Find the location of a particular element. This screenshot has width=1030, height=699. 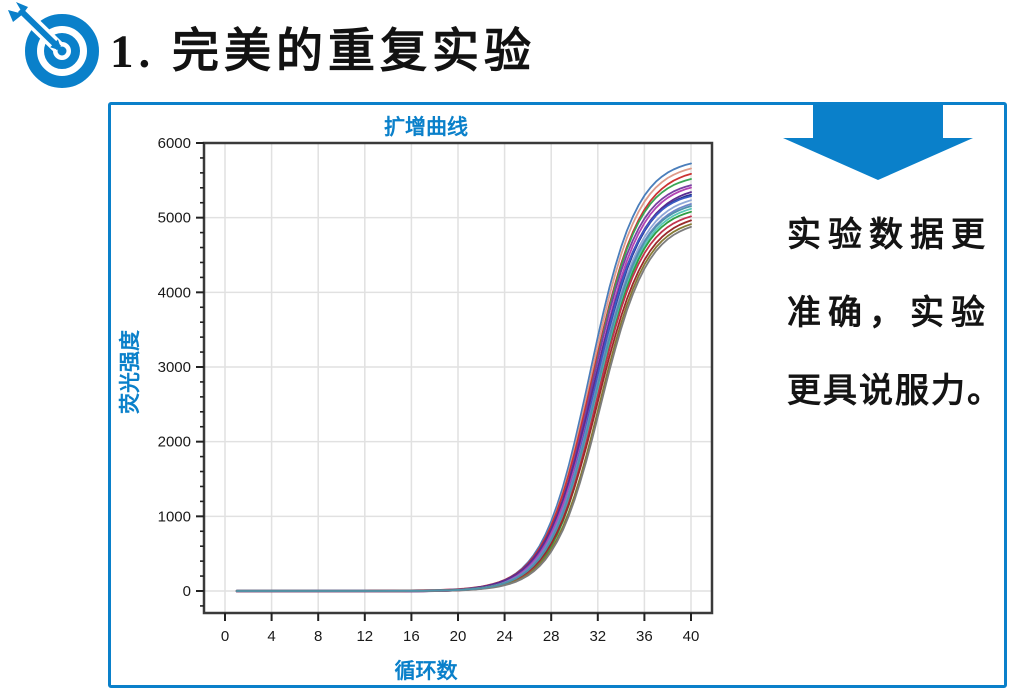

conclusion-line-3: 更具说服力。 is located at coordinates (895, 391).